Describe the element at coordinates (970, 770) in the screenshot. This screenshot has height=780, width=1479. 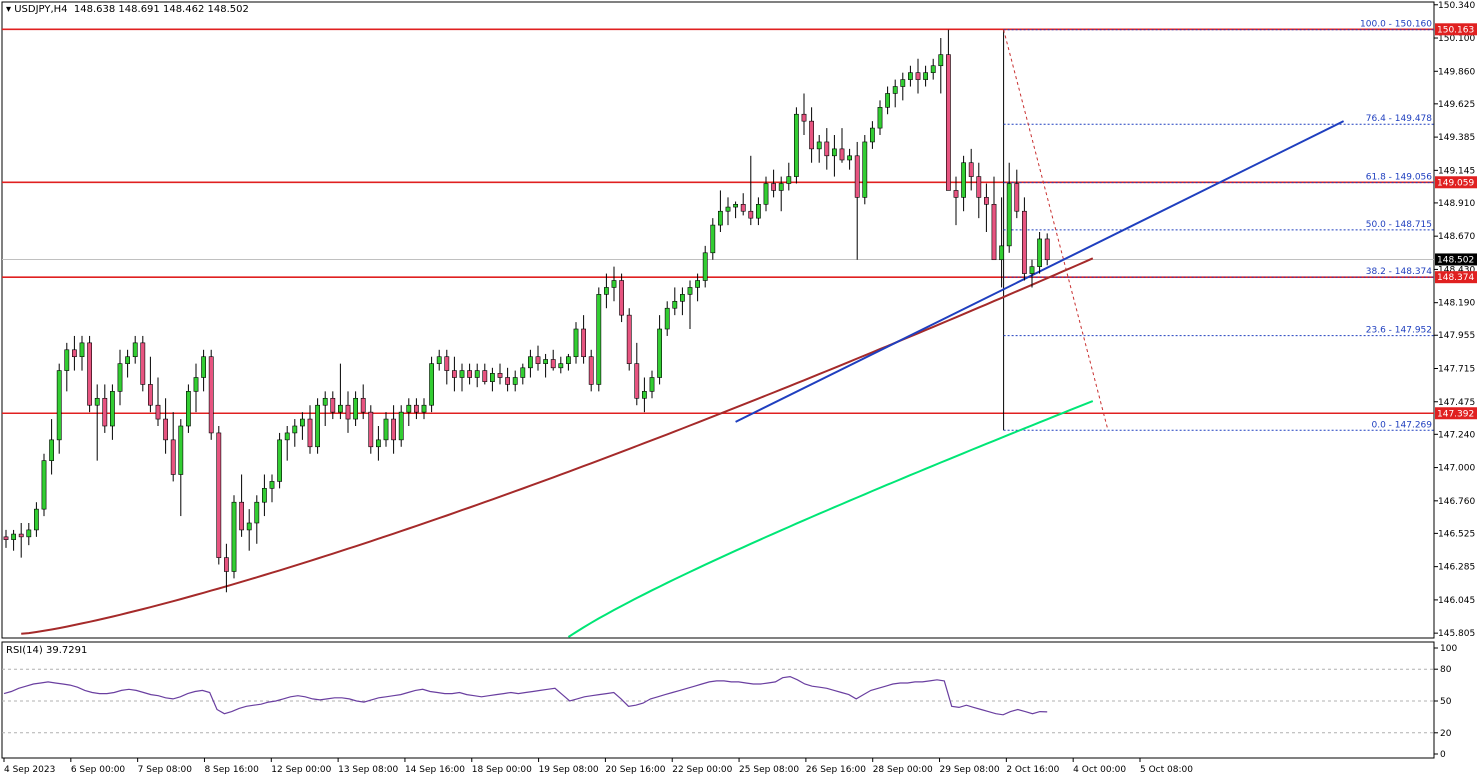
I see `time-tick-label: 29 Sep 08:00` at that location.